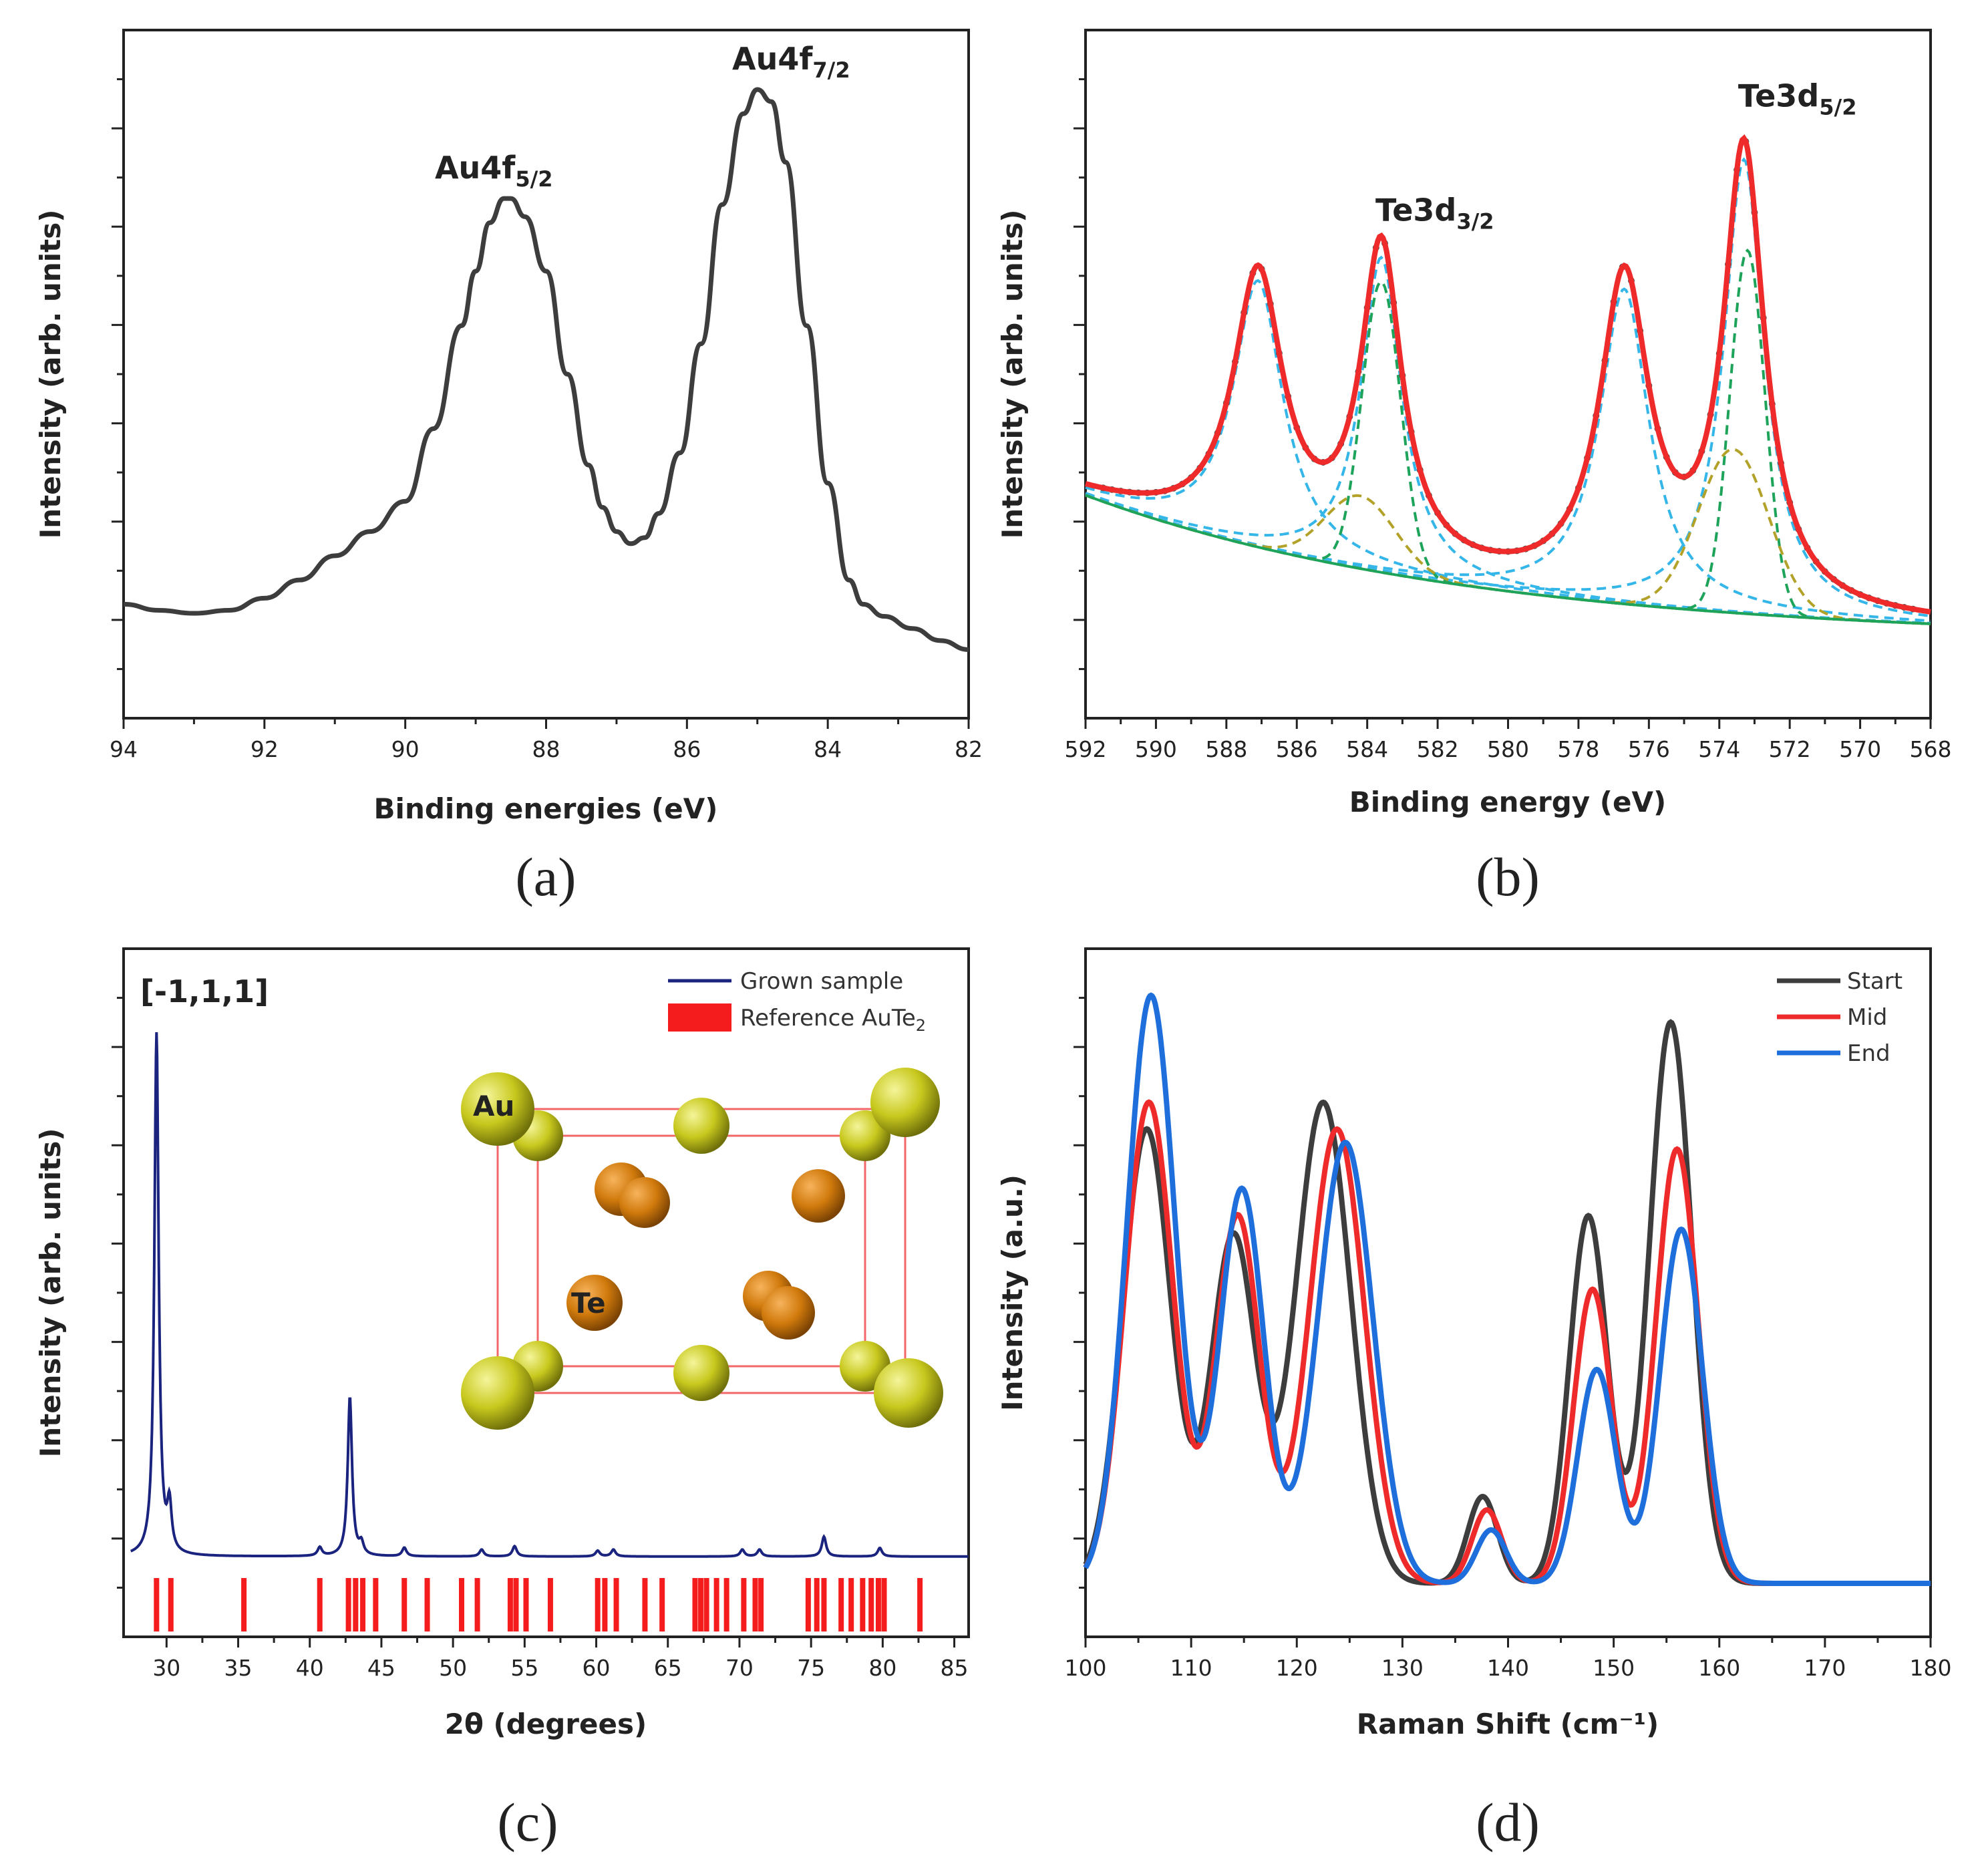  I want to click on x-tick-label-d: 180, so click(1931, 1668).